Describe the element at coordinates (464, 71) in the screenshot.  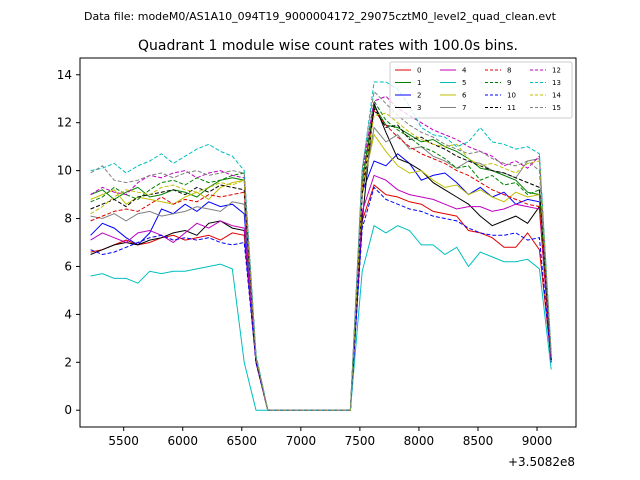
I see `legend-label-4: 4` at that location.